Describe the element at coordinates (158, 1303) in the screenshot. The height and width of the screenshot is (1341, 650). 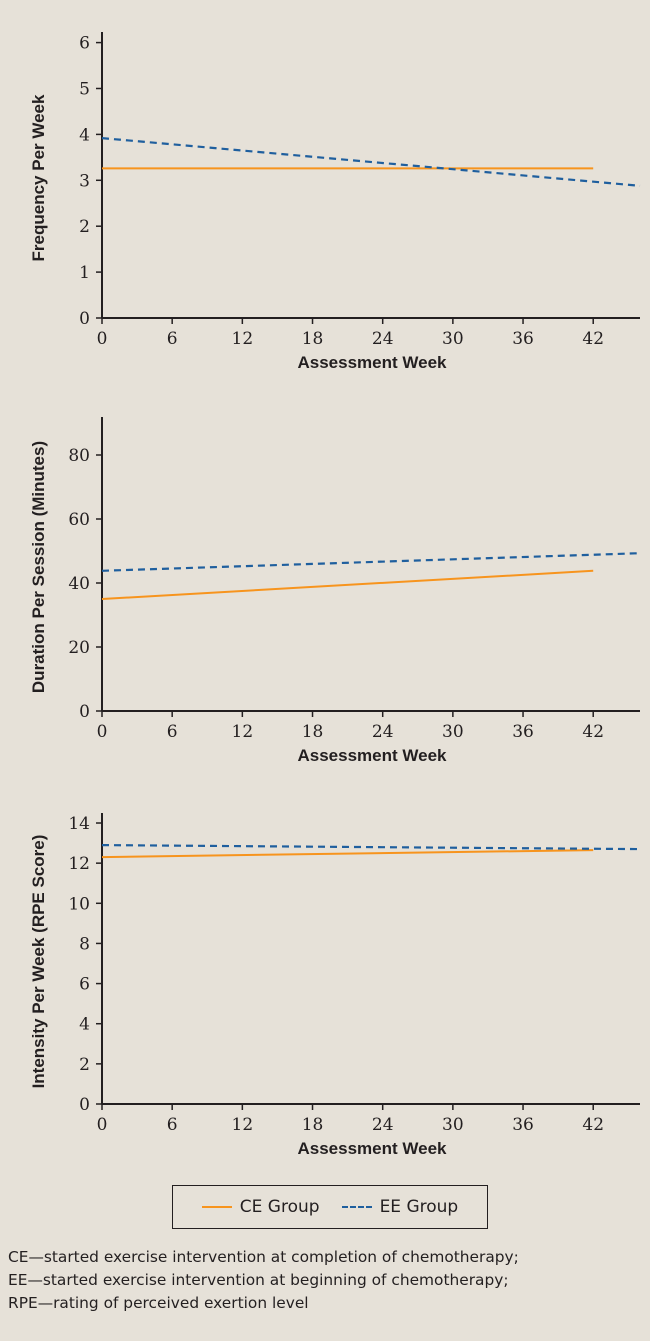
I see `footnote-line-rpe: RPE—rating of perceived exertion level` at that location.